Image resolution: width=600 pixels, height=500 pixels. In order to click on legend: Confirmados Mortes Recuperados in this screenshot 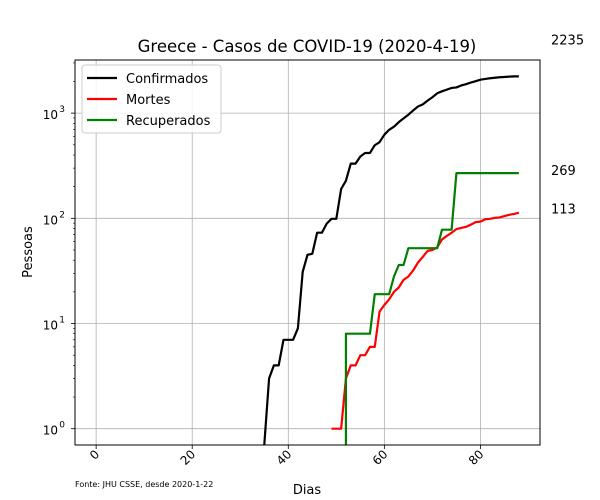, I will do `click(151, 99)`.